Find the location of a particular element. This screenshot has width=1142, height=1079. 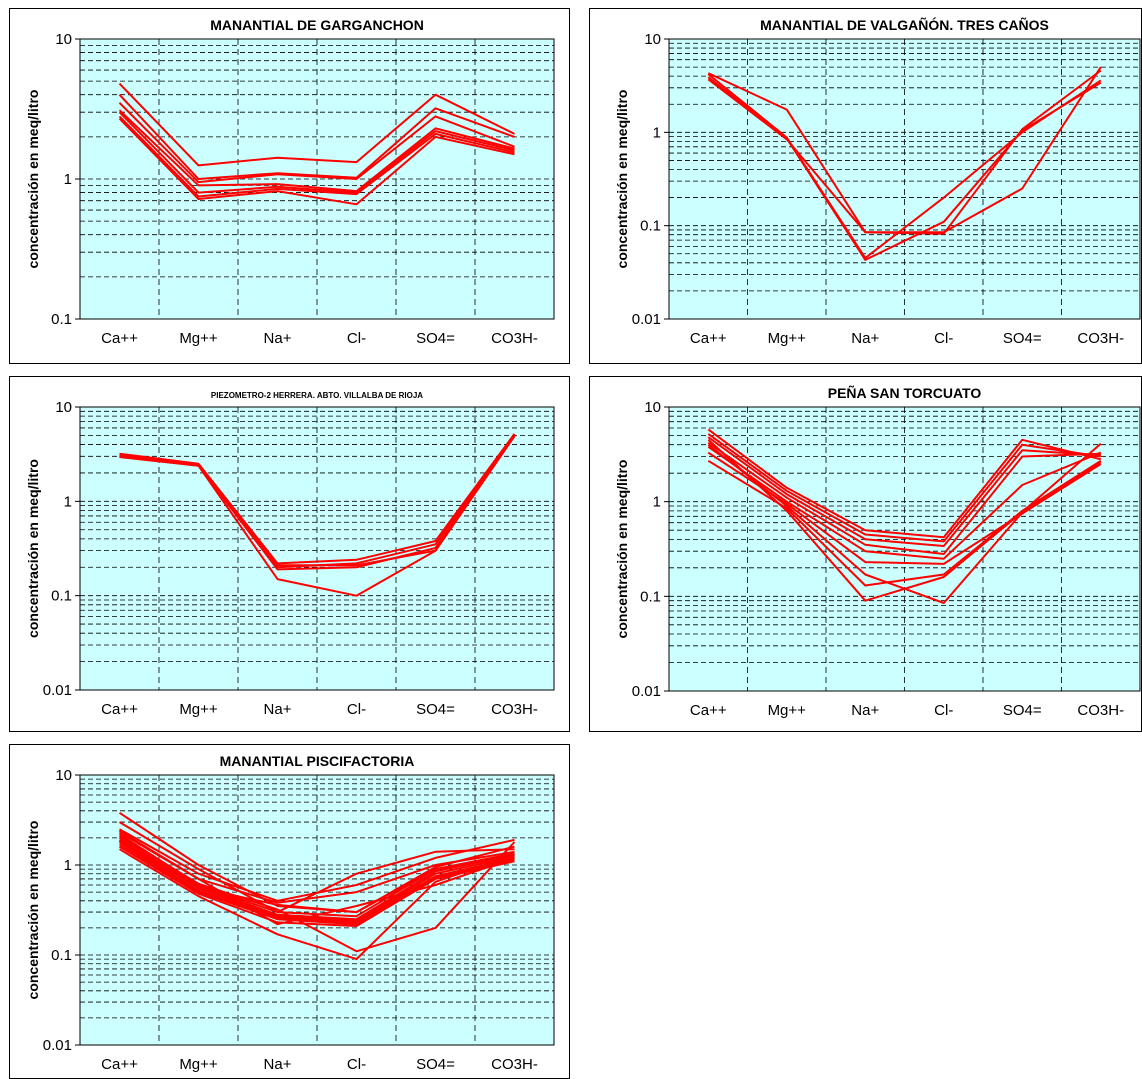

chart-title: PEÑA SAN TORCUATO is located at coordinates (905, 392).